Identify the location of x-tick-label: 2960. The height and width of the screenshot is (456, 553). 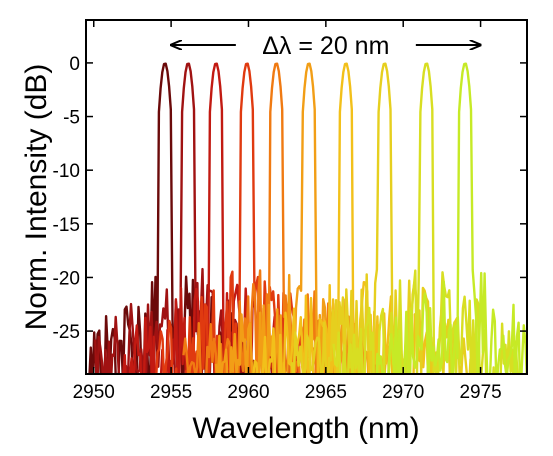
(248, 392).